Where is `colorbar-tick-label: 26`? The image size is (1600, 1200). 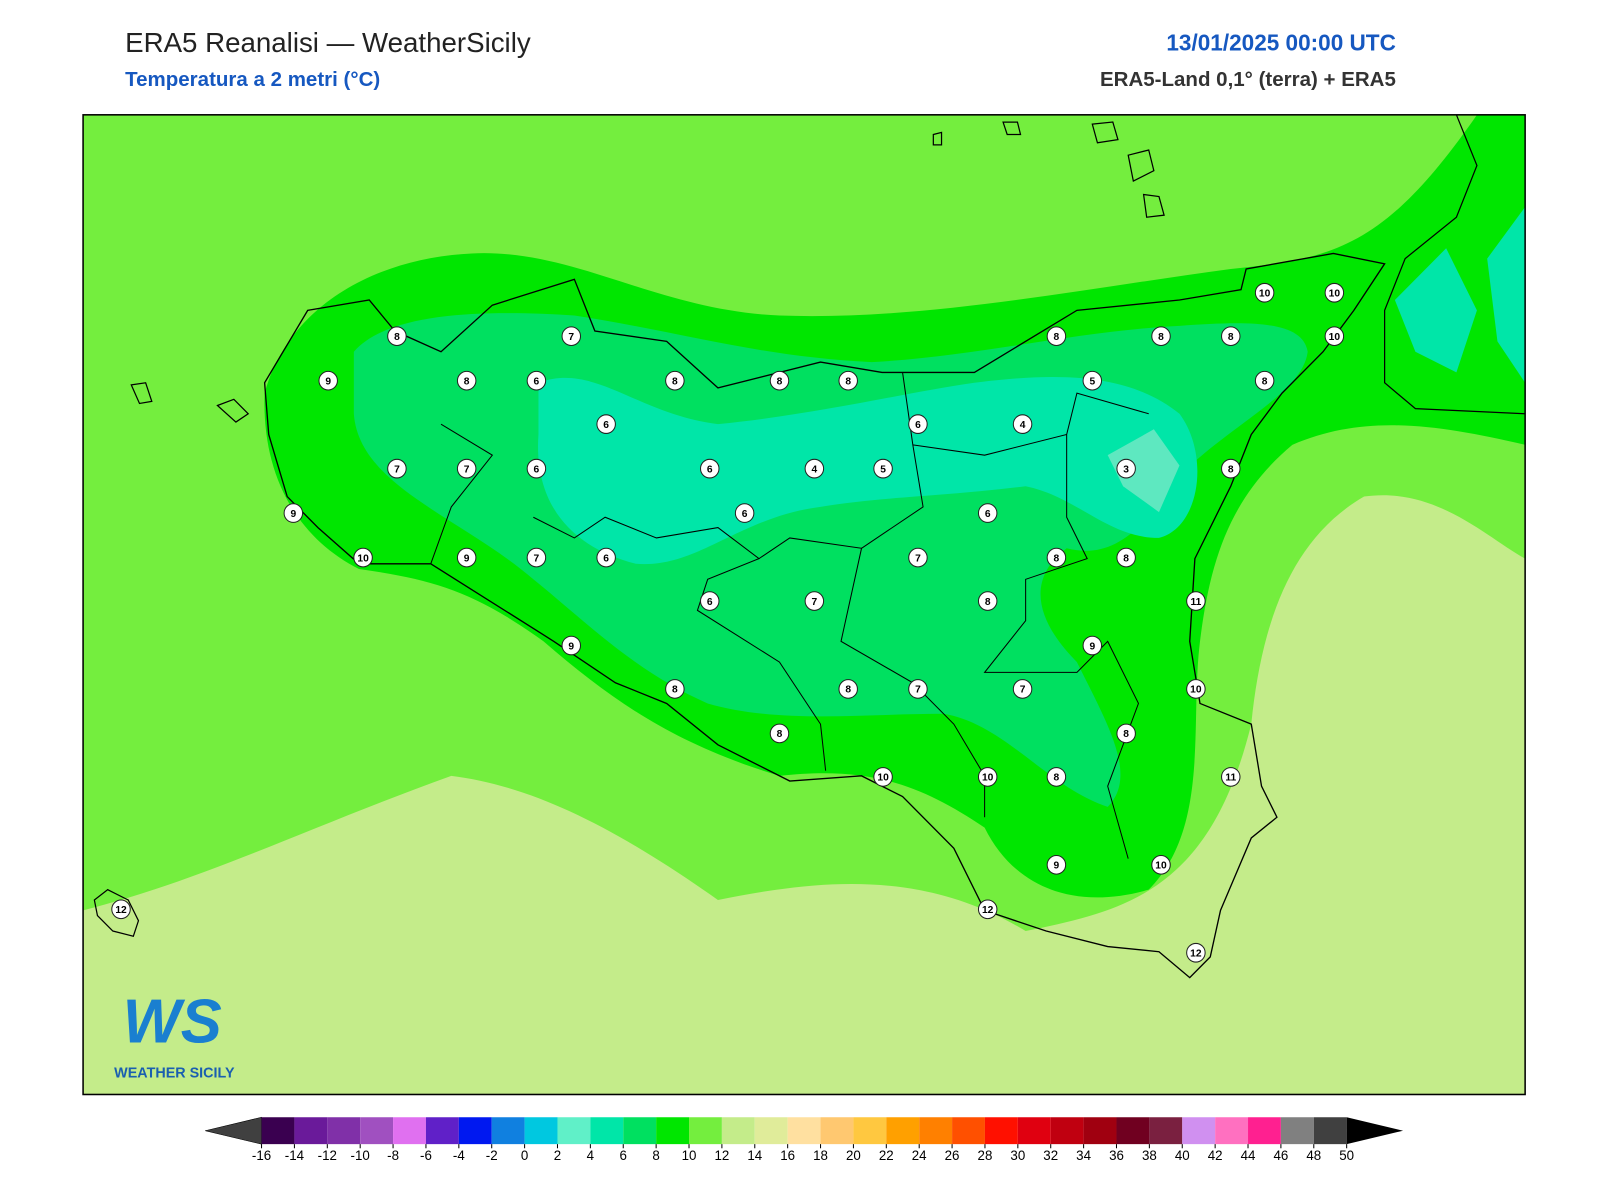 colorbar-tick-label: 26 is located at coordinates (952, 1155).